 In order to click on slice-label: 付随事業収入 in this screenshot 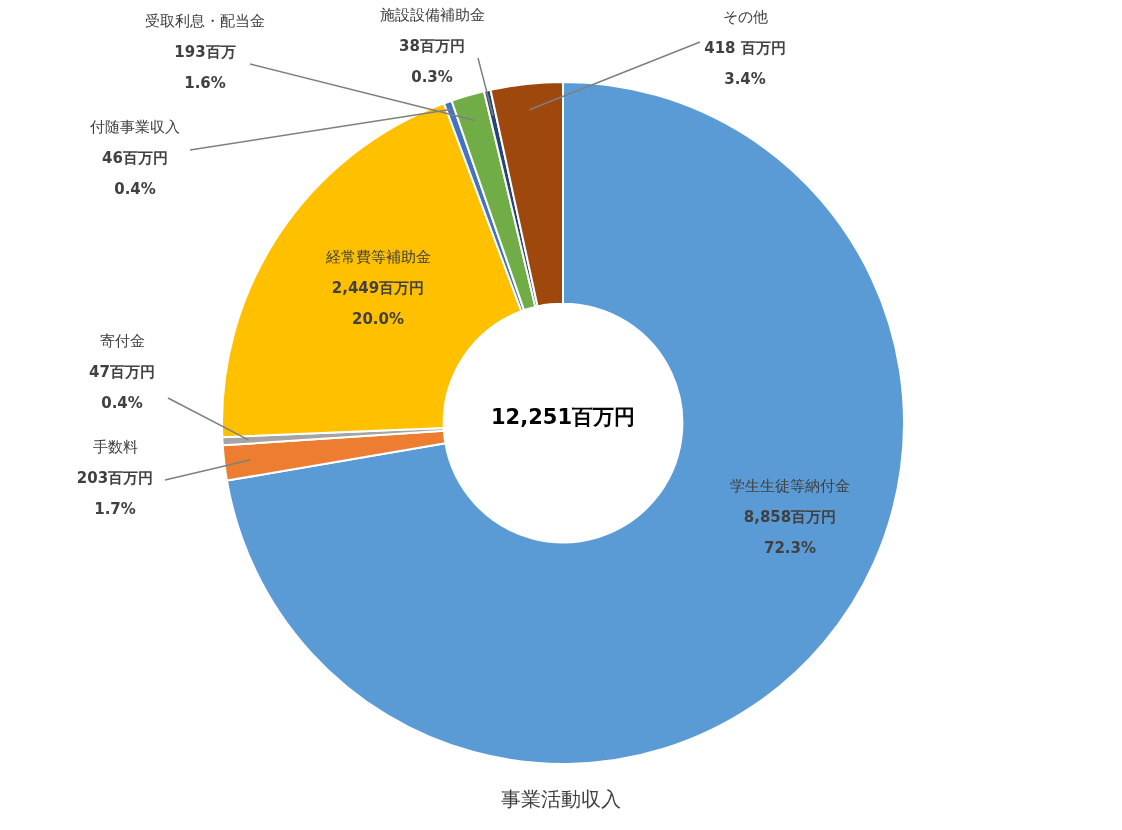, I will do `click(134, 126)`.